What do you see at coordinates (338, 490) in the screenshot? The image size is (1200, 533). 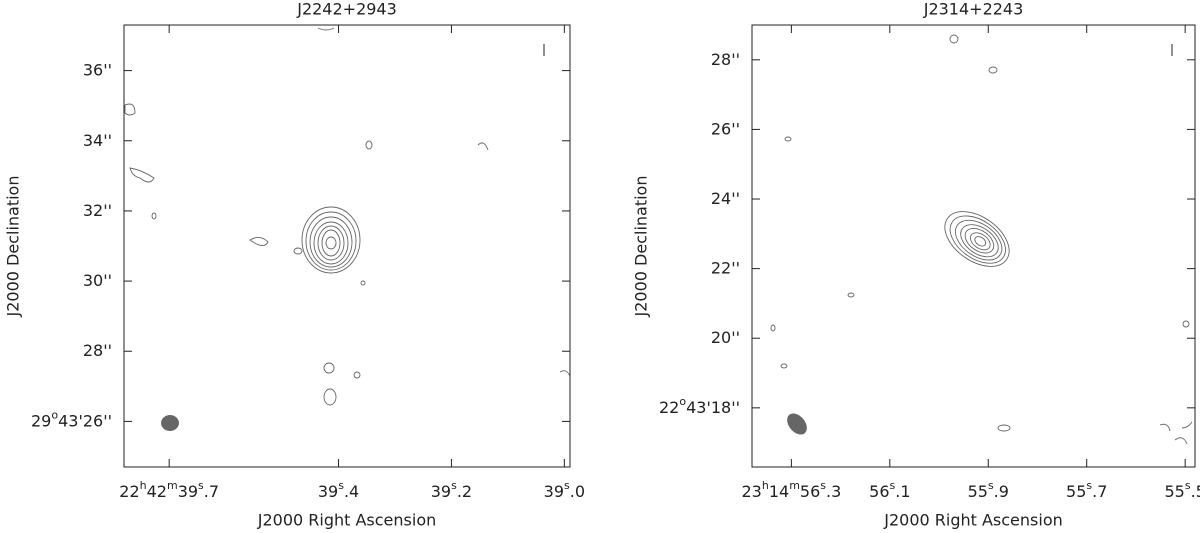 I see `x-tick-label: 39s.4` at bounding box center [338, 490].